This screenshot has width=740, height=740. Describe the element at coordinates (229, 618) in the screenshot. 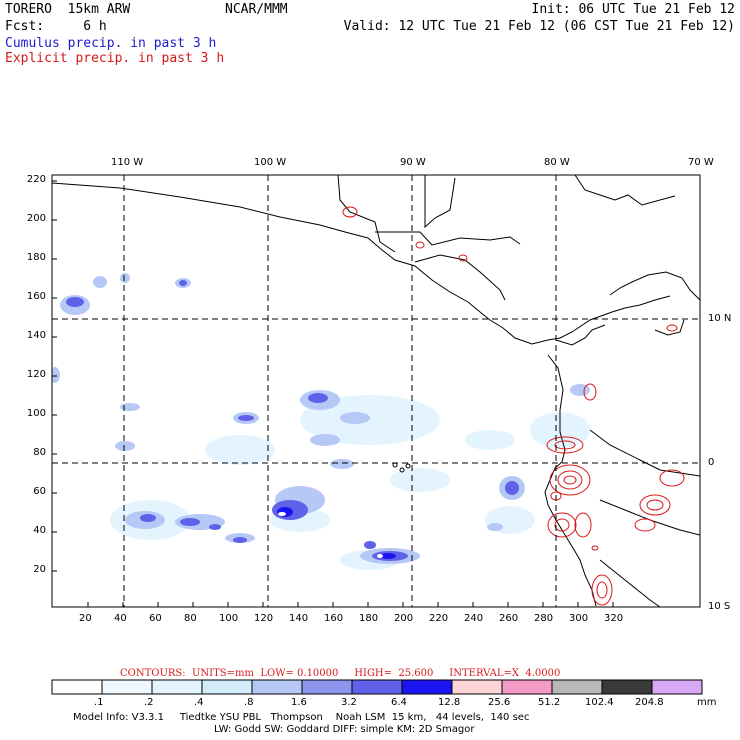

I see `x-tick-label: 100` at that location.